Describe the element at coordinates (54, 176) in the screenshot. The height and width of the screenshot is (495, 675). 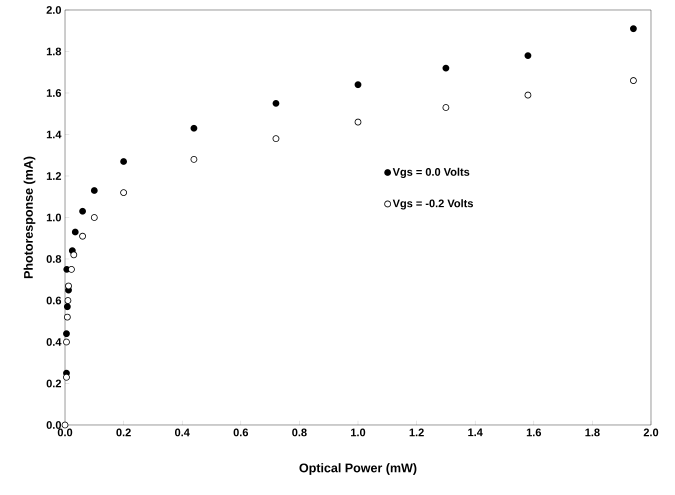
I see `y-tick-label: 1.2` at that location.